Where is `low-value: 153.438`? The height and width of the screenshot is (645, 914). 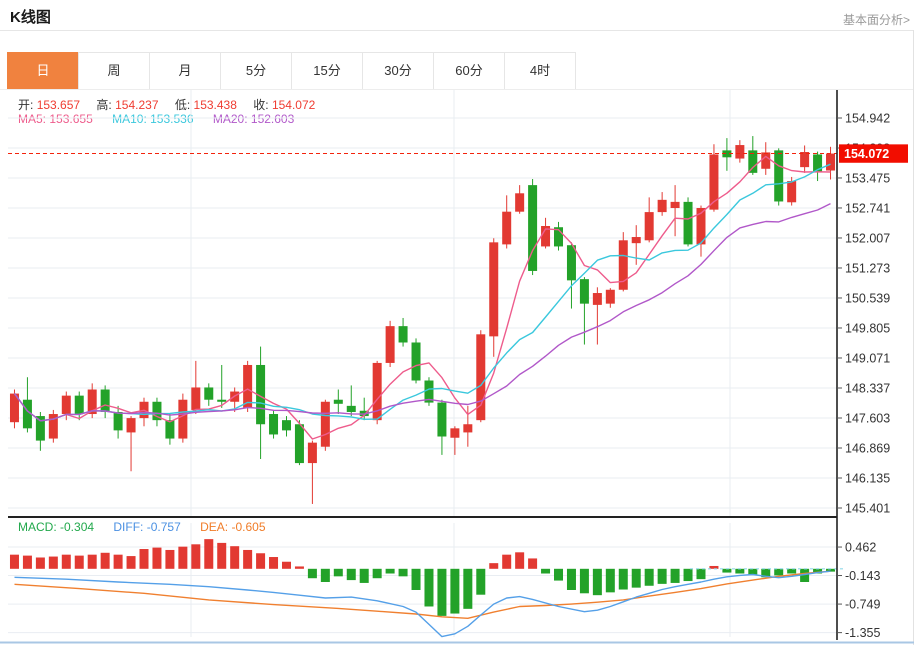 low-value: 153.438 is located at coordinates (215, 105).